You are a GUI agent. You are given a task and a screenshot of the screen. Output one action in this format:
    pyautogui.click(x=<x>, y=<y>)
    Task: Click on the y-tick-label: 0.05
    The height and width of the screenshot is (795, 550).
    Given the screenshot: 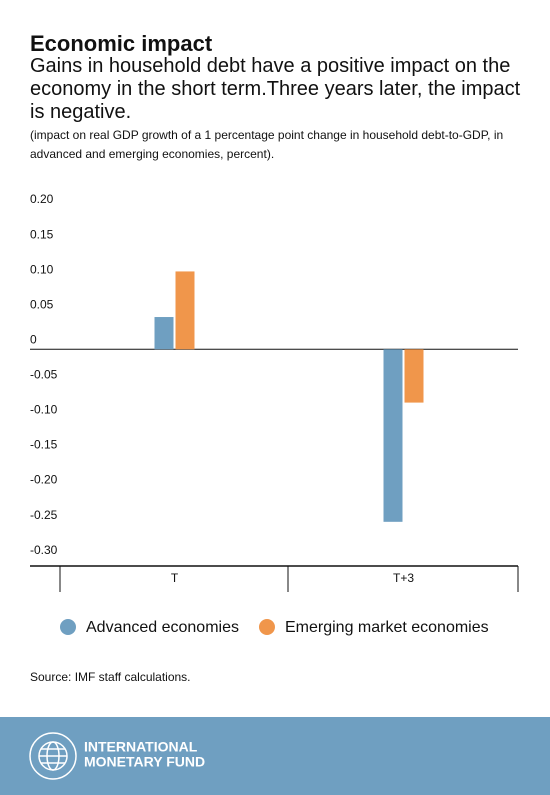 What is the action you would take?
    pyautogui.click(x=42, y=304)
    